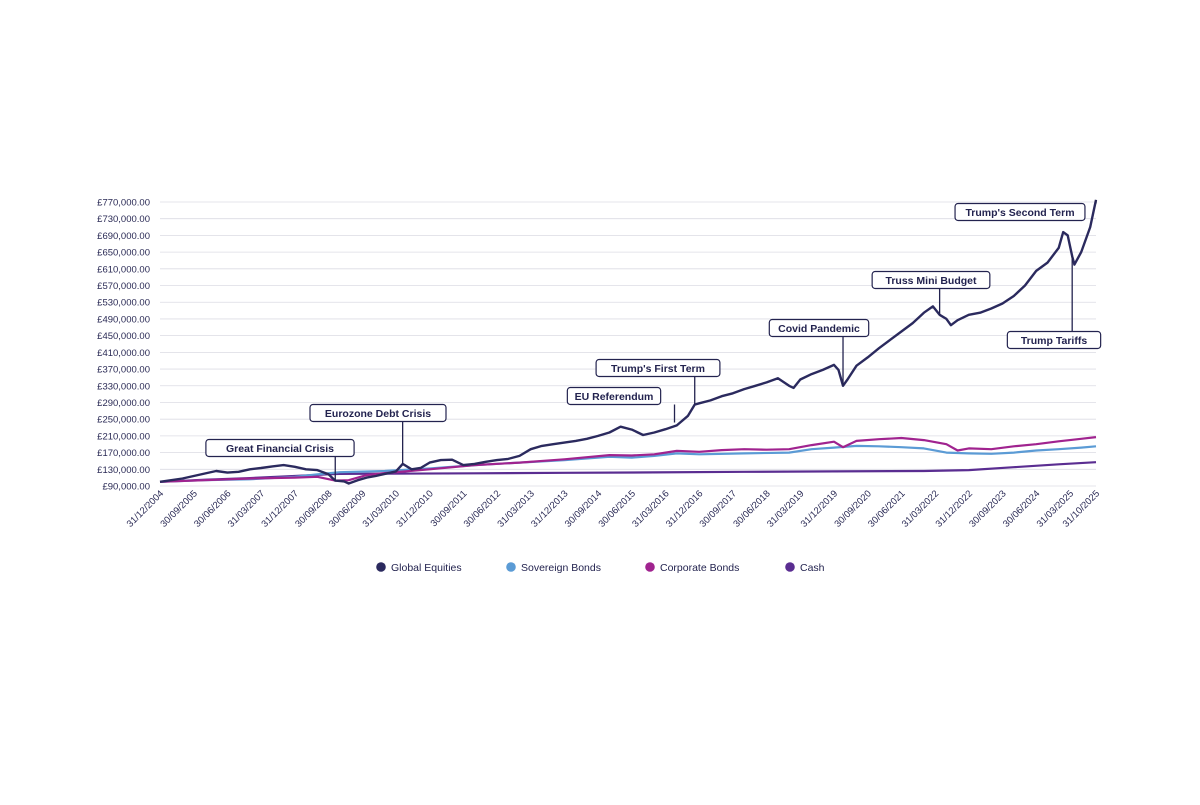 The image size is (1200, 805). I want to click on y-tick-label: £290,000.00, so click(123, 403).